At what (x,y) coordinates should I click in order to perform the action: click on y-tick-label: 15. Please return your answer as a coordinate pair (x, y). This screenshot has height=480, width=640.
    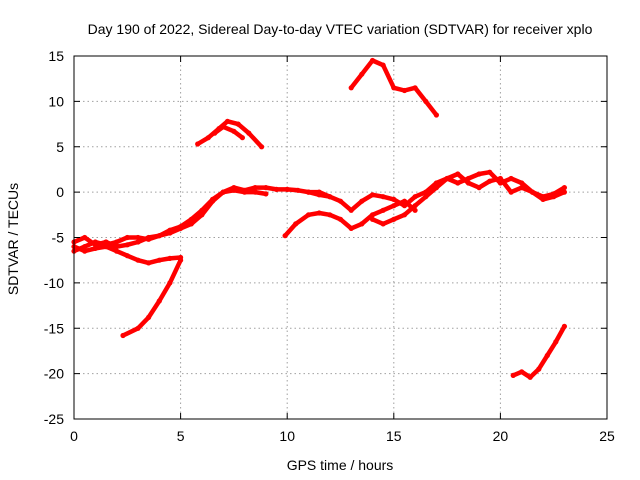
    Looking at the image, I should click on (56, 56).